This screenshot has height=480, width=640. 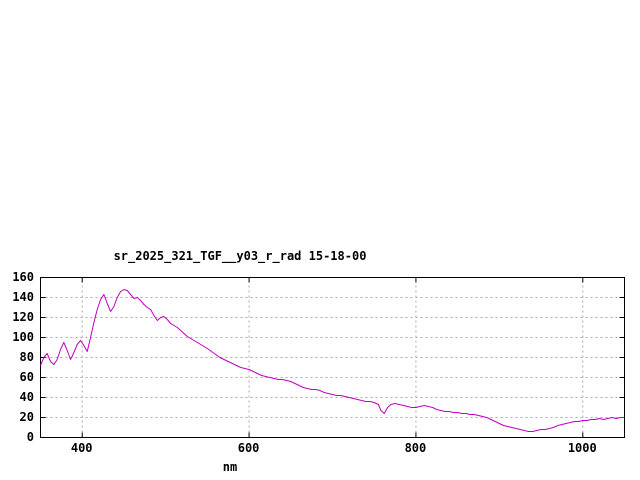 What do you see at coordinates (582, 448) in the screenshot?
I see `x-tick-label: 1000` at bounding box center [582, 448].